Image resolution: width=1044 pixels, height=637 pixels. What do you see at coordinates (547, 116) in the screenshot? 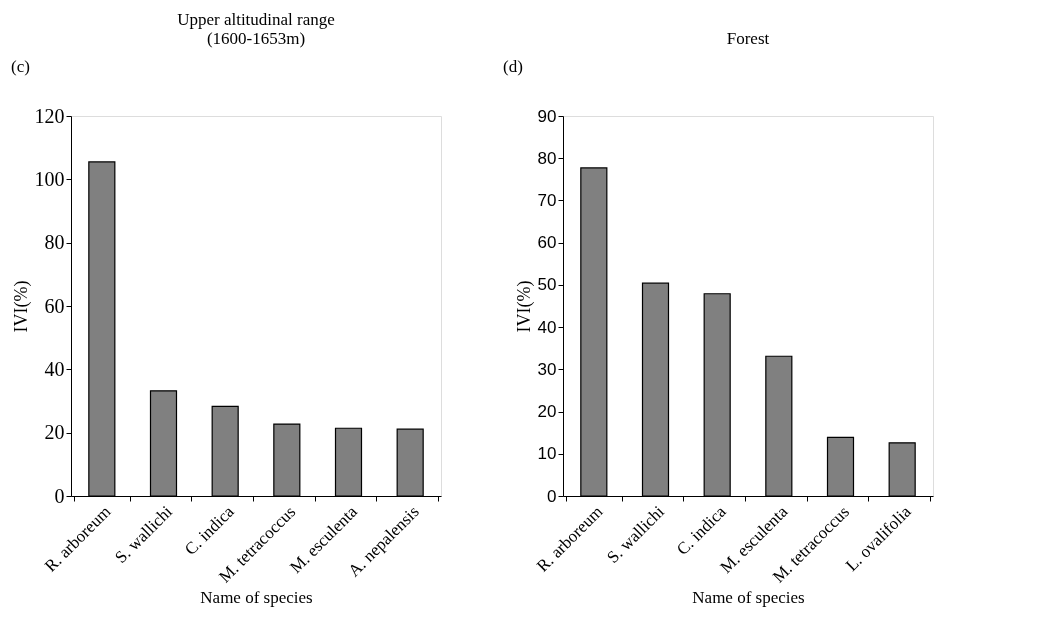
I see `y-tick-label: 90` at bounding box center [547, 116].